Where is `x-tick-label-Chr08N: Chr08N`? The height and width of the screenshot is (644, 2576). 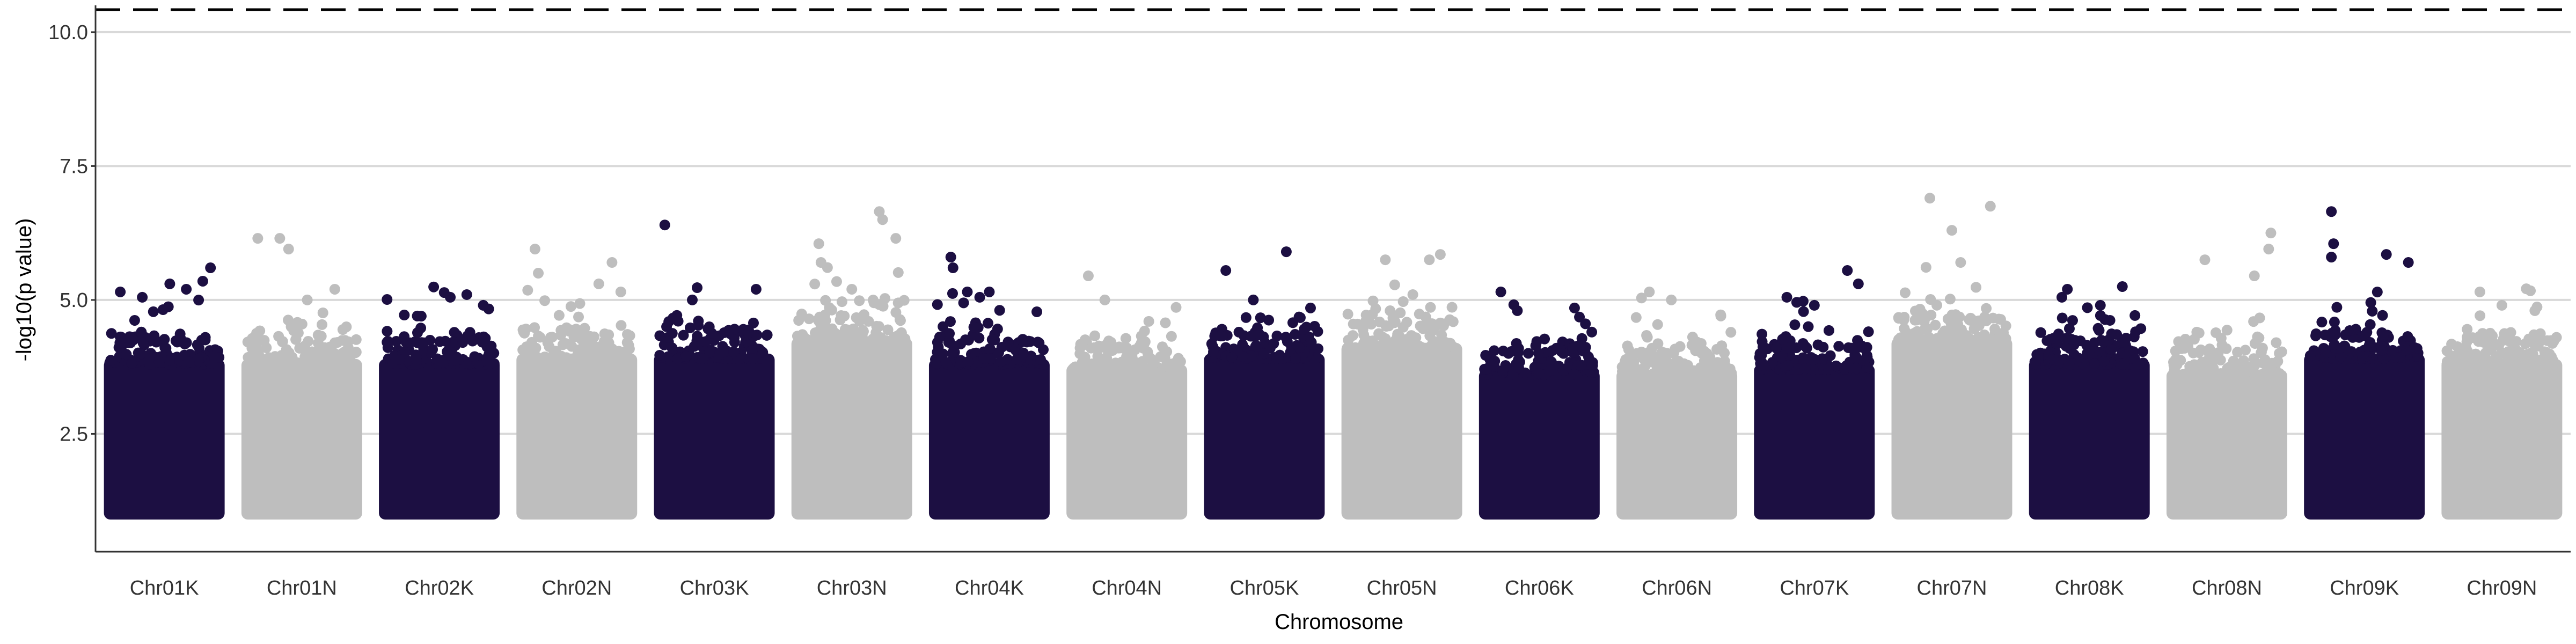 x-tick-label-Chr08N: Chr08N is located at coordinates (2227, 588).